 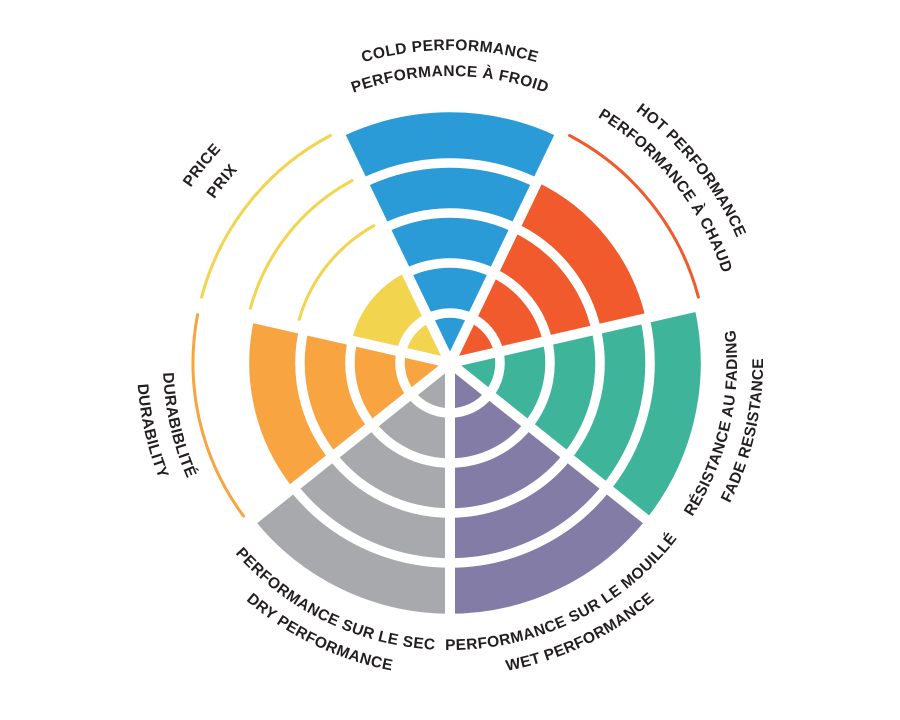 I want to click on sector-hot-performance-level-5-arc, so click(x=634, y=216).